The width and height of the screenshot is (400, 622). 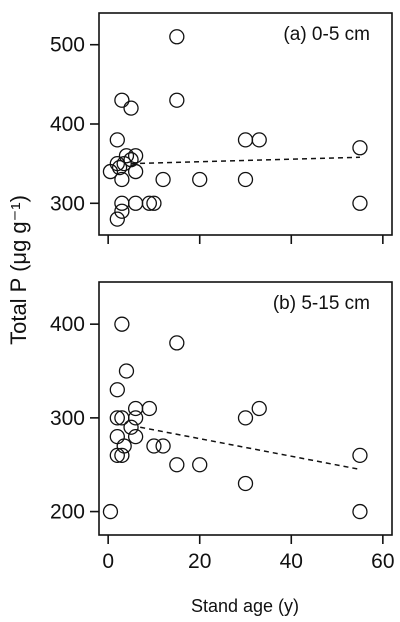 What do you see at coordinates (199, 561) in the screenshot?
I see `x-tick-label: 20` at bounding box center [199, 561].